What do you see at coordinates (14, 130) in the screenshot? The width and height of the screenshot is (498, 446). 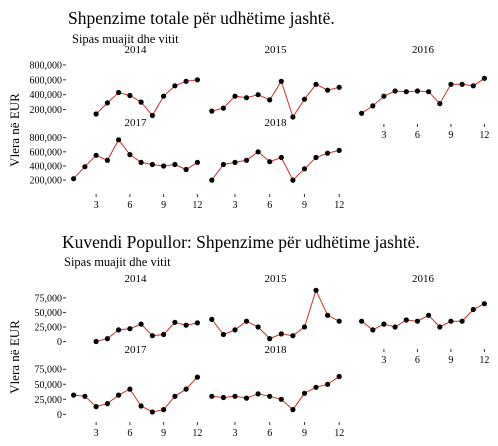 I see `chart1-y-axis-label: Vlera në EUR` at bounding box center [14, 130].